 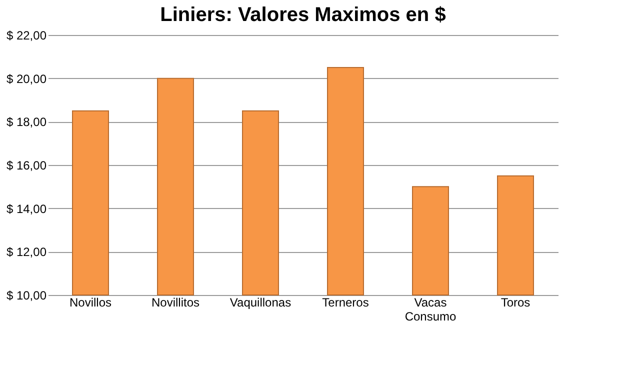 I want to click on x-tick-label: Novillitos, so click(x=175, y=303).